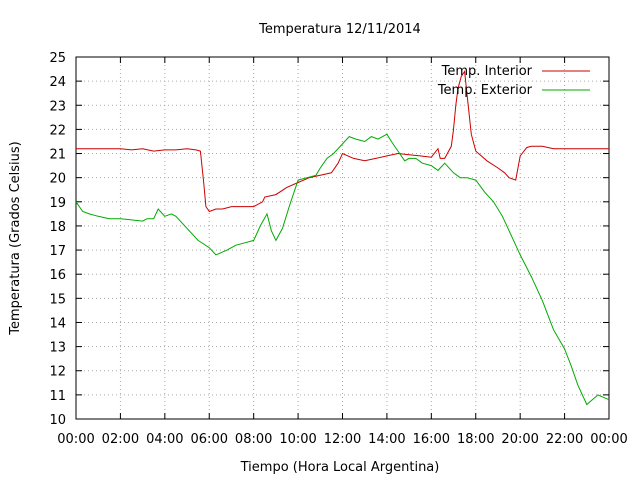  Describe the element at coordinates (57, 155) in the screenshot. I see `y-tick-label: 21` at that location.